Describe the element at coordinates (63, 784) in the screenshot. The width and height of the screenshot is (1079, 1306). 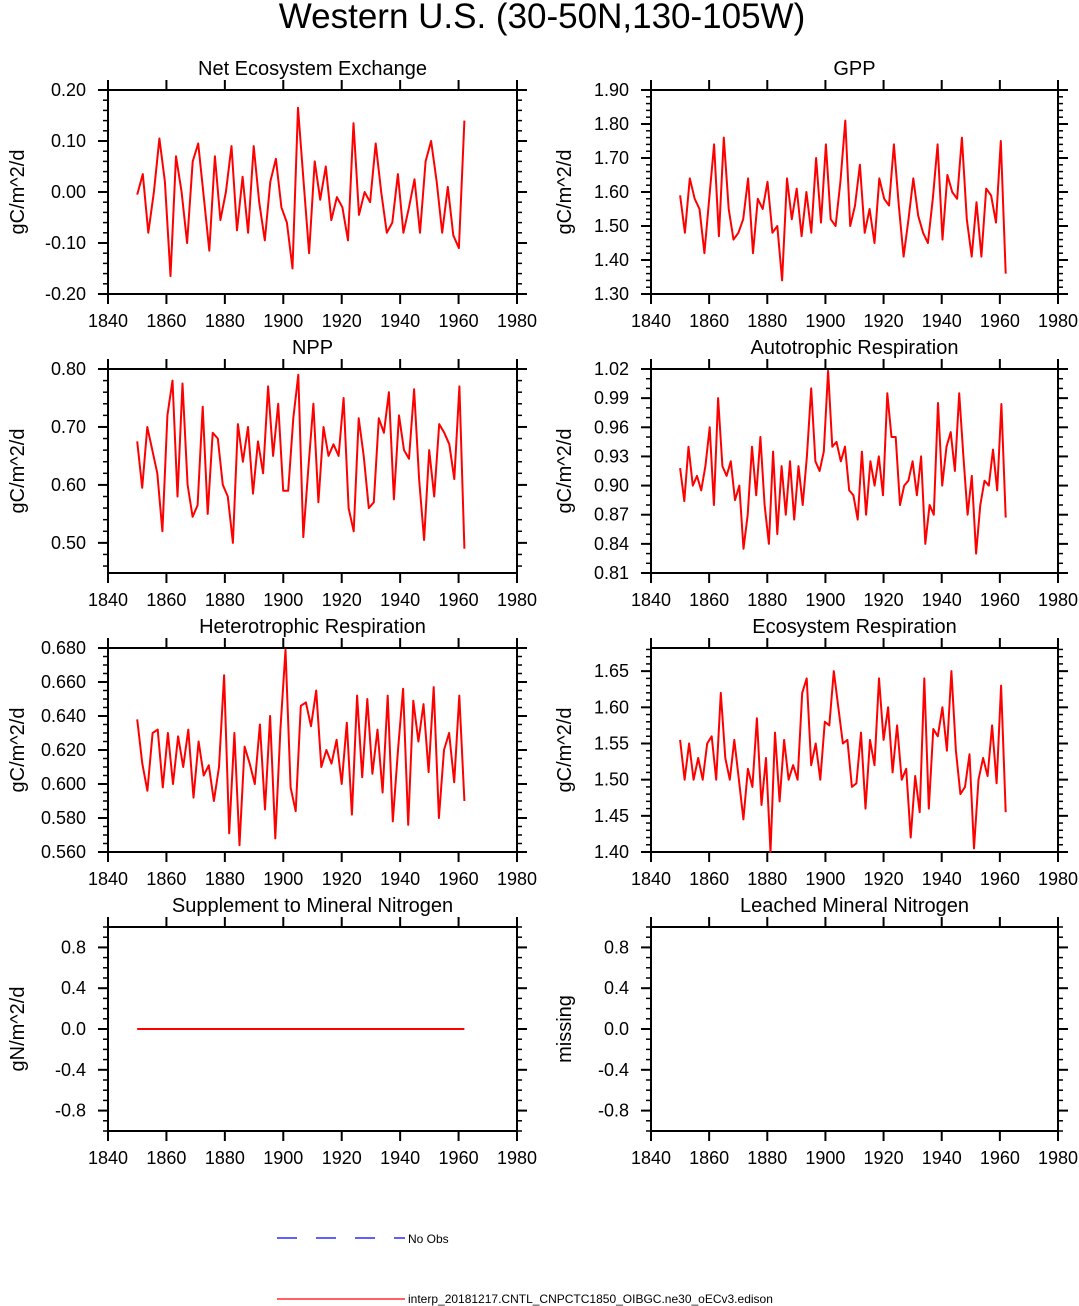
I see `y-tick-label: 0.600` at that location.